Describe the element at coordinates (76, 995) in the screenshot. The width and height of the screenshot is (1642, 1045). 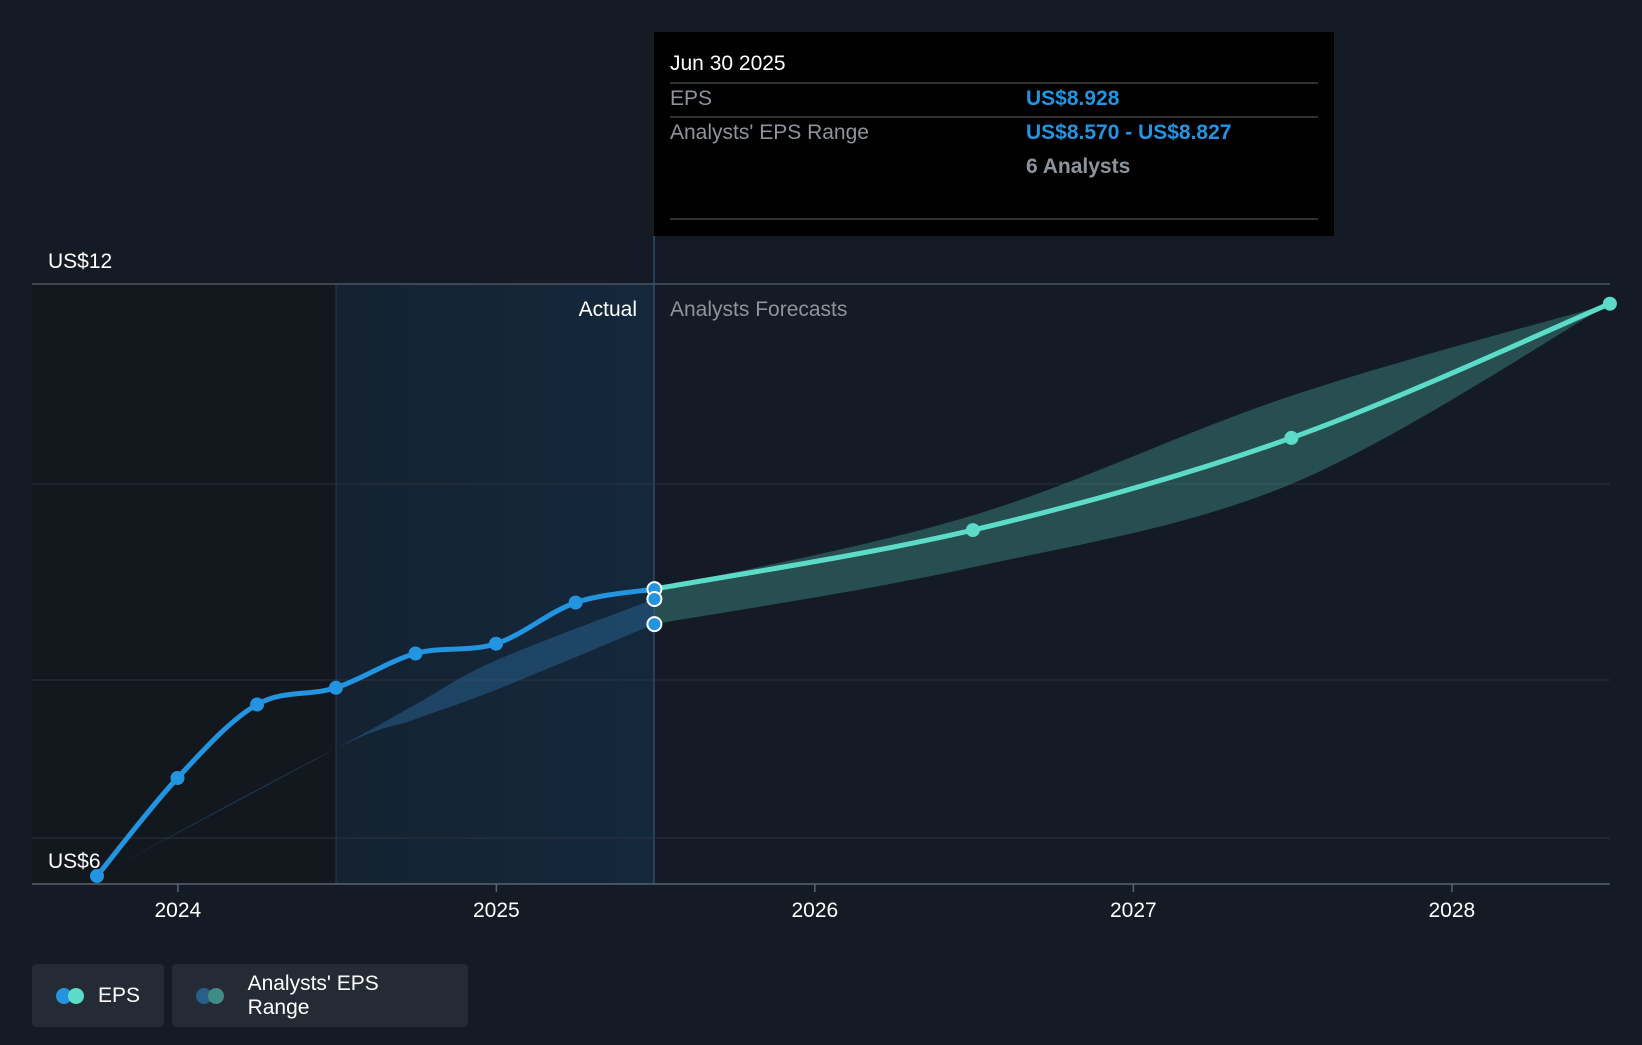
I see `eps-forecast-dot` at that location.